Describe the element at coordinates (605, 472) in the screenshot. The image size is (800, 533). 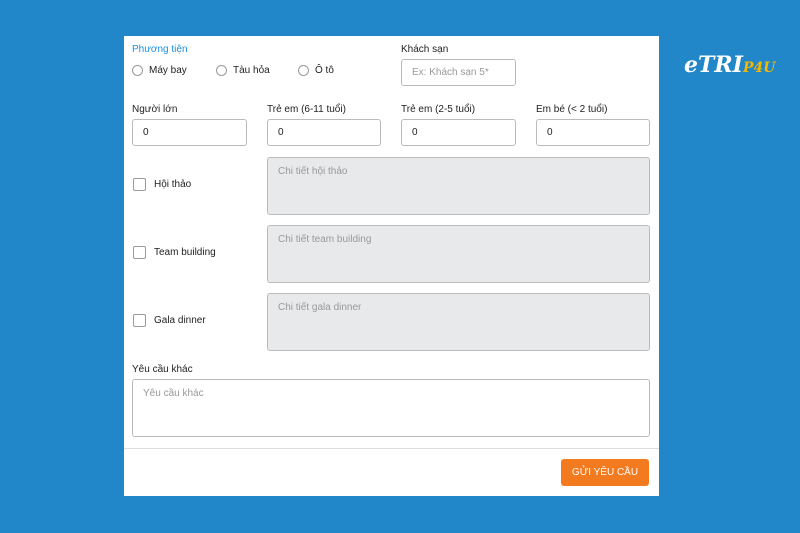
I see `submit-button: GỬI YÊU CẦU` at that location.